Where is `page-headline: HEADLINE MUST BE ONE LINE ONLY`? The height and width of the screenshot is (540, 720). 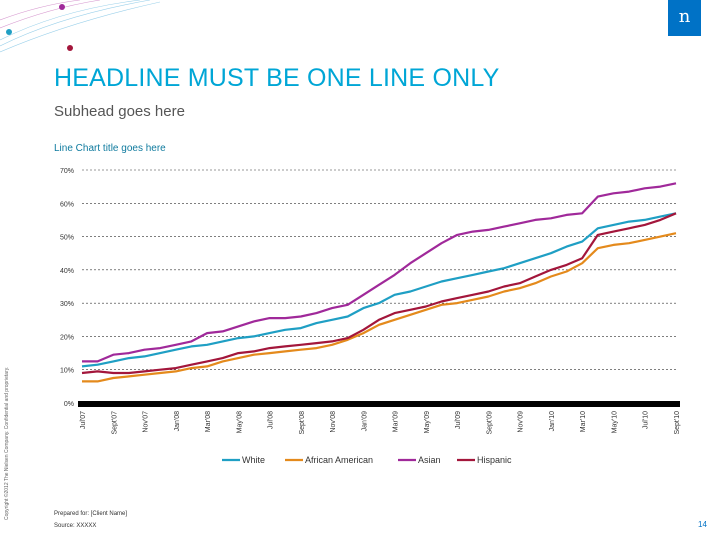
page-headline: HEADLINE MUST BE ONE LINE ONLY is located at coordinates (277, 78).